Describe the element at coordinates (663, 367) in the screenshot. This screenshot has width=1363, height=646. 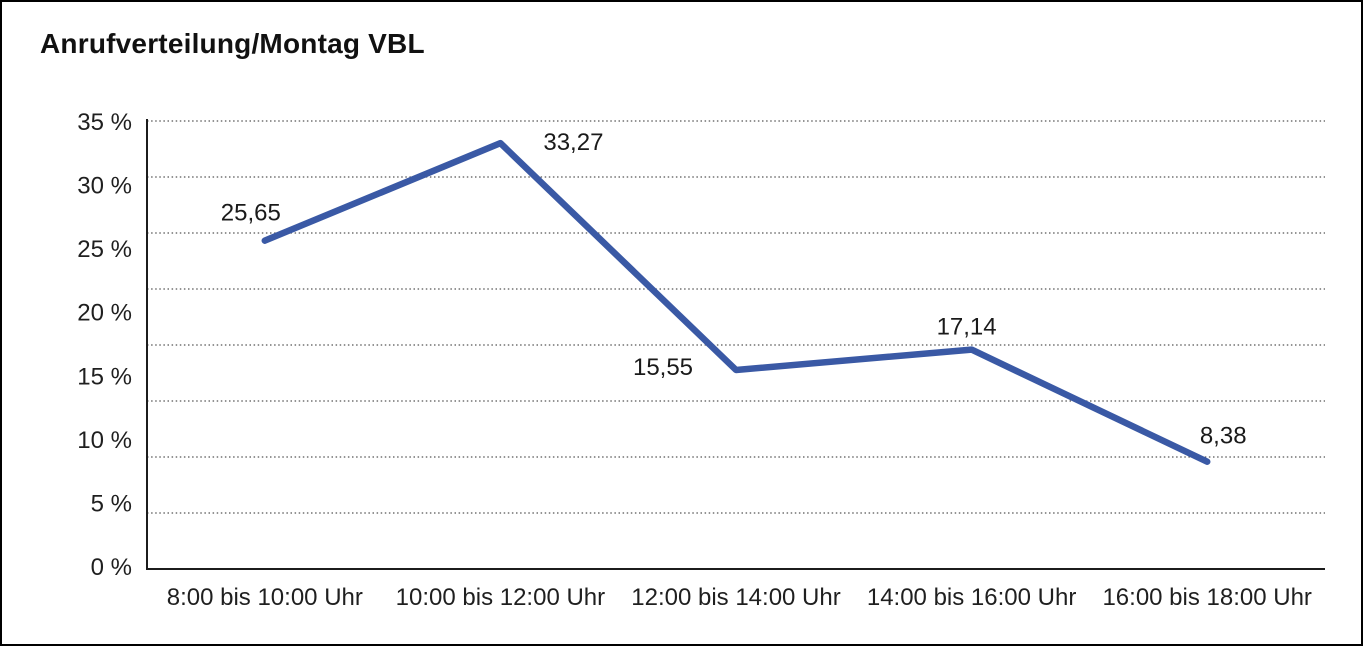
I see `data-point-label: 15,55` at that location.